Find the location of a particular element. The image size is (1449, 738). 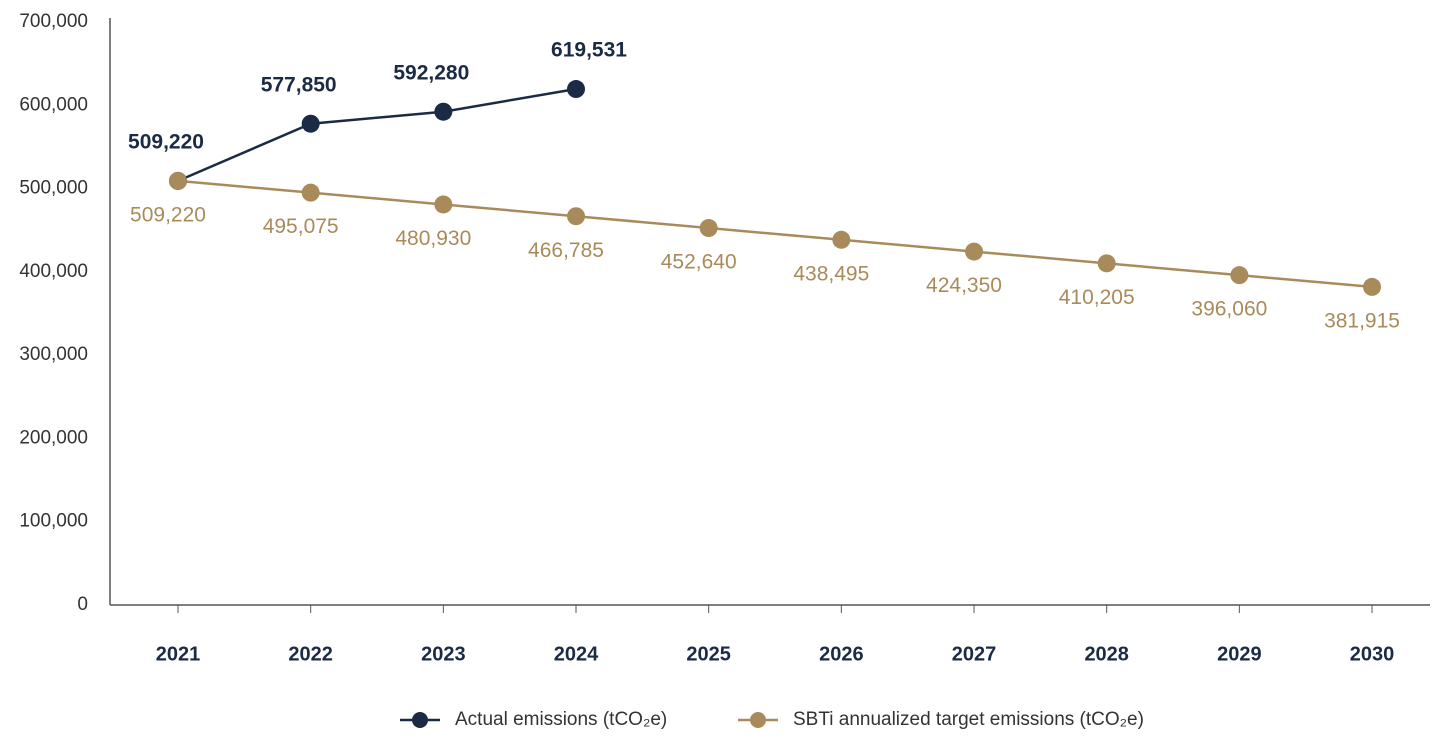

x-tick-label: 2026 is located at coordinates (841, 654).